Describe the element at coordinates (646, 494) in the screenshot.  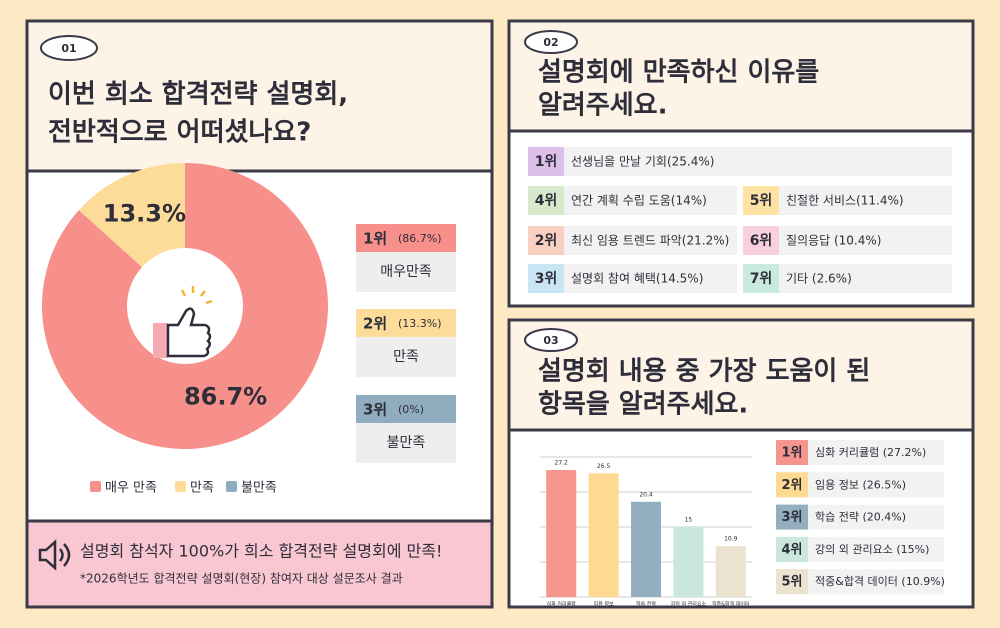
I see `data-label: 20.4` at that location.